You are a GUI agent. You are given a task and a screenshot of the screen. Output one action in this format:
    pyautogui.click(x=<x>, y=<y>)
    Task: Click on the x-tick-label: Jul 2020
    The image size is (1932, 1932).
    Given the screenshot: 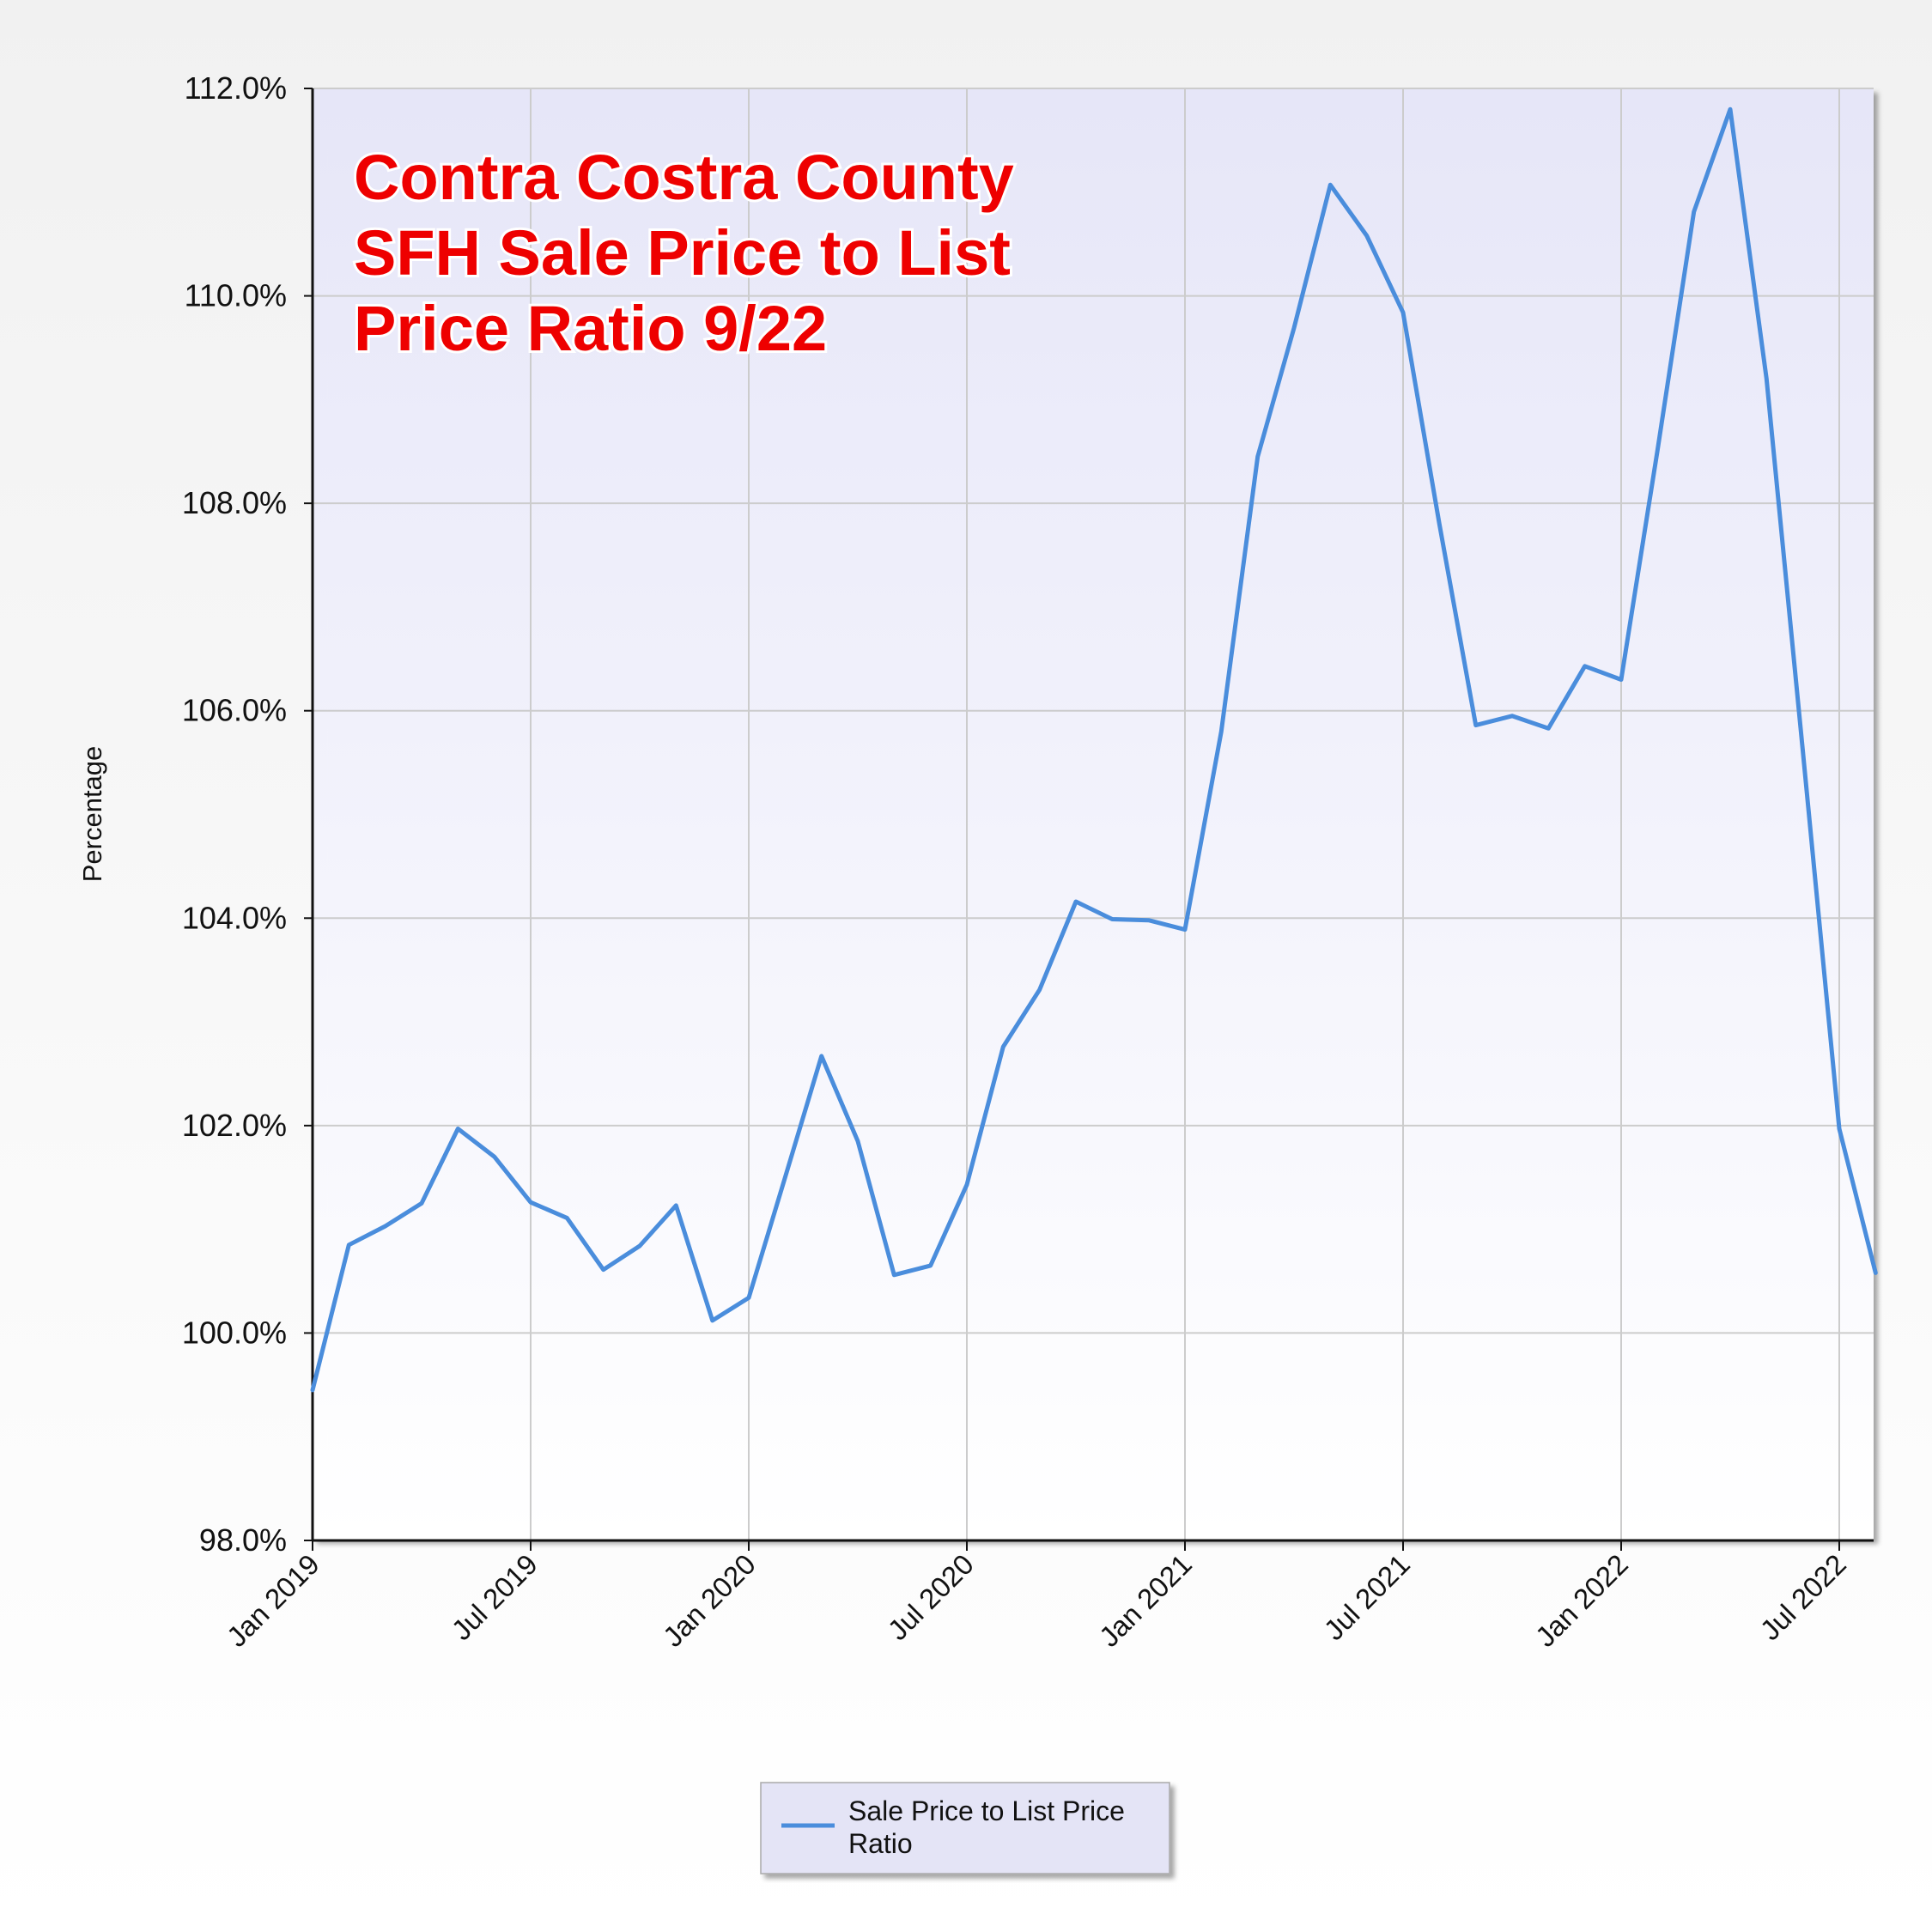 What is the action you would take?
    pyautogui.click(x=931, y=1597)
    